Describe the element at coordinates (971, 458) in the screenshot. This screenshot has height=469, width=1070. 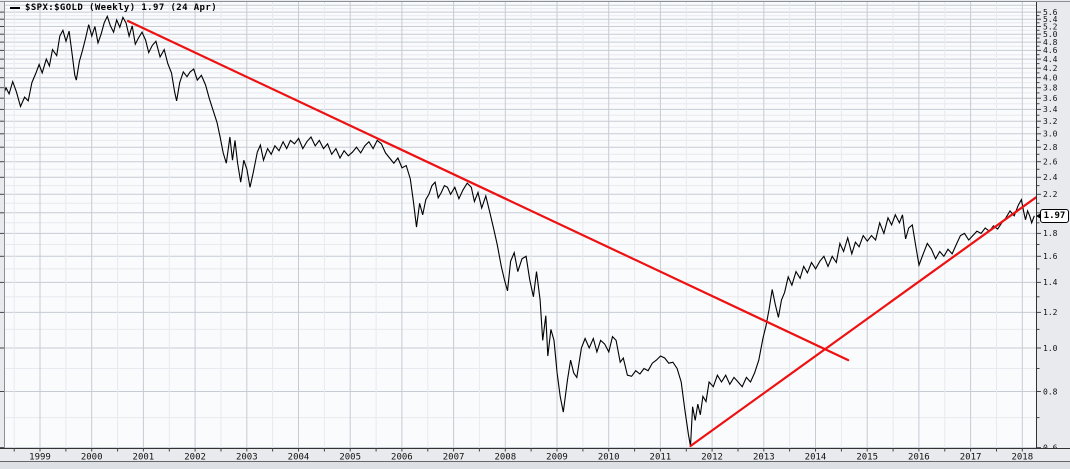
I see `year-label: 2017` at that location.